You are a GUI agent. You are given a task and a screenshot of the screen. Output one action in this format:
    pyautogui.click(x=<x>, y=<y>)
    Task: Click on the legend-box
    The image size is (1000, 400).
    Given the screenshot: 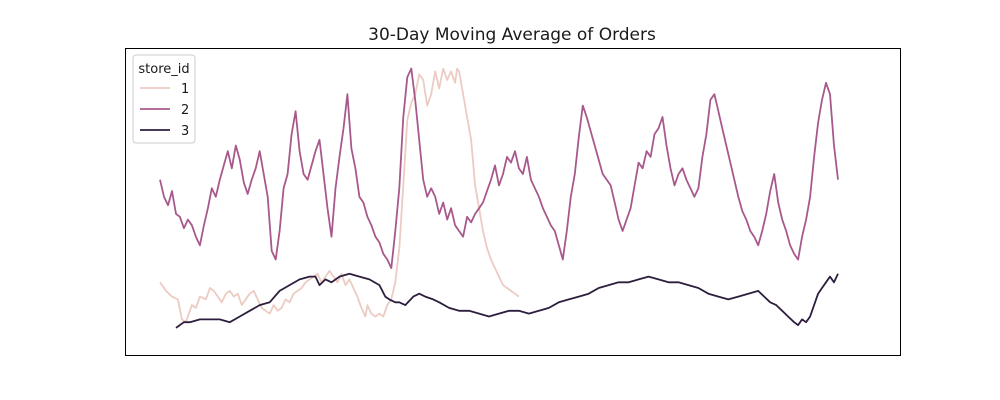 What is the action you would take?
    pyautogui.click(x=164, y=99)
    